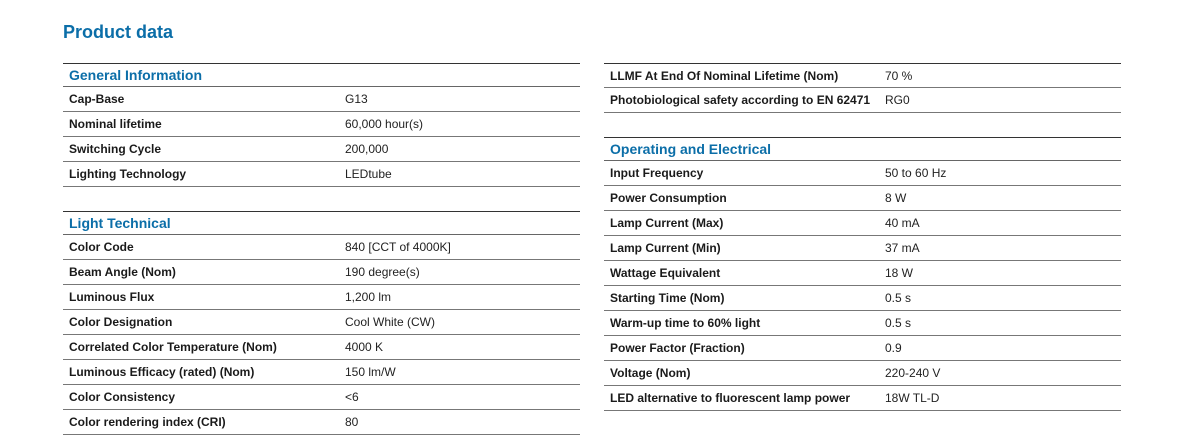  I want to click on spec-value: RG0, so click(897, 100).